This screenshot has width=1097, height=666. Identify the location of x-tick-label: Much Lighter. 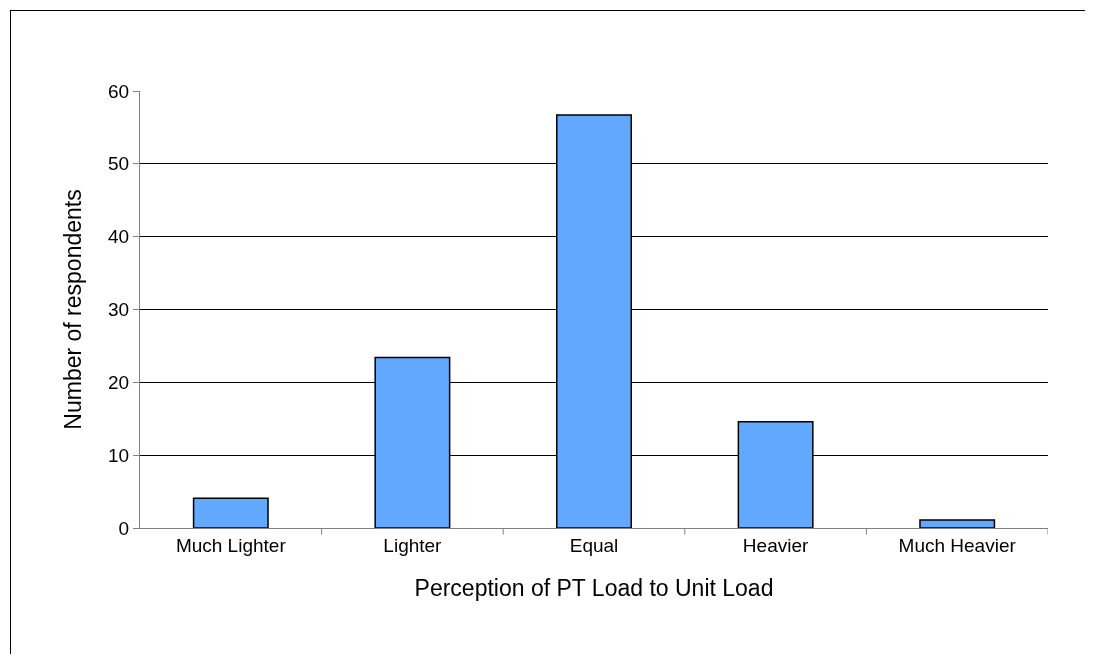
(231, 545).